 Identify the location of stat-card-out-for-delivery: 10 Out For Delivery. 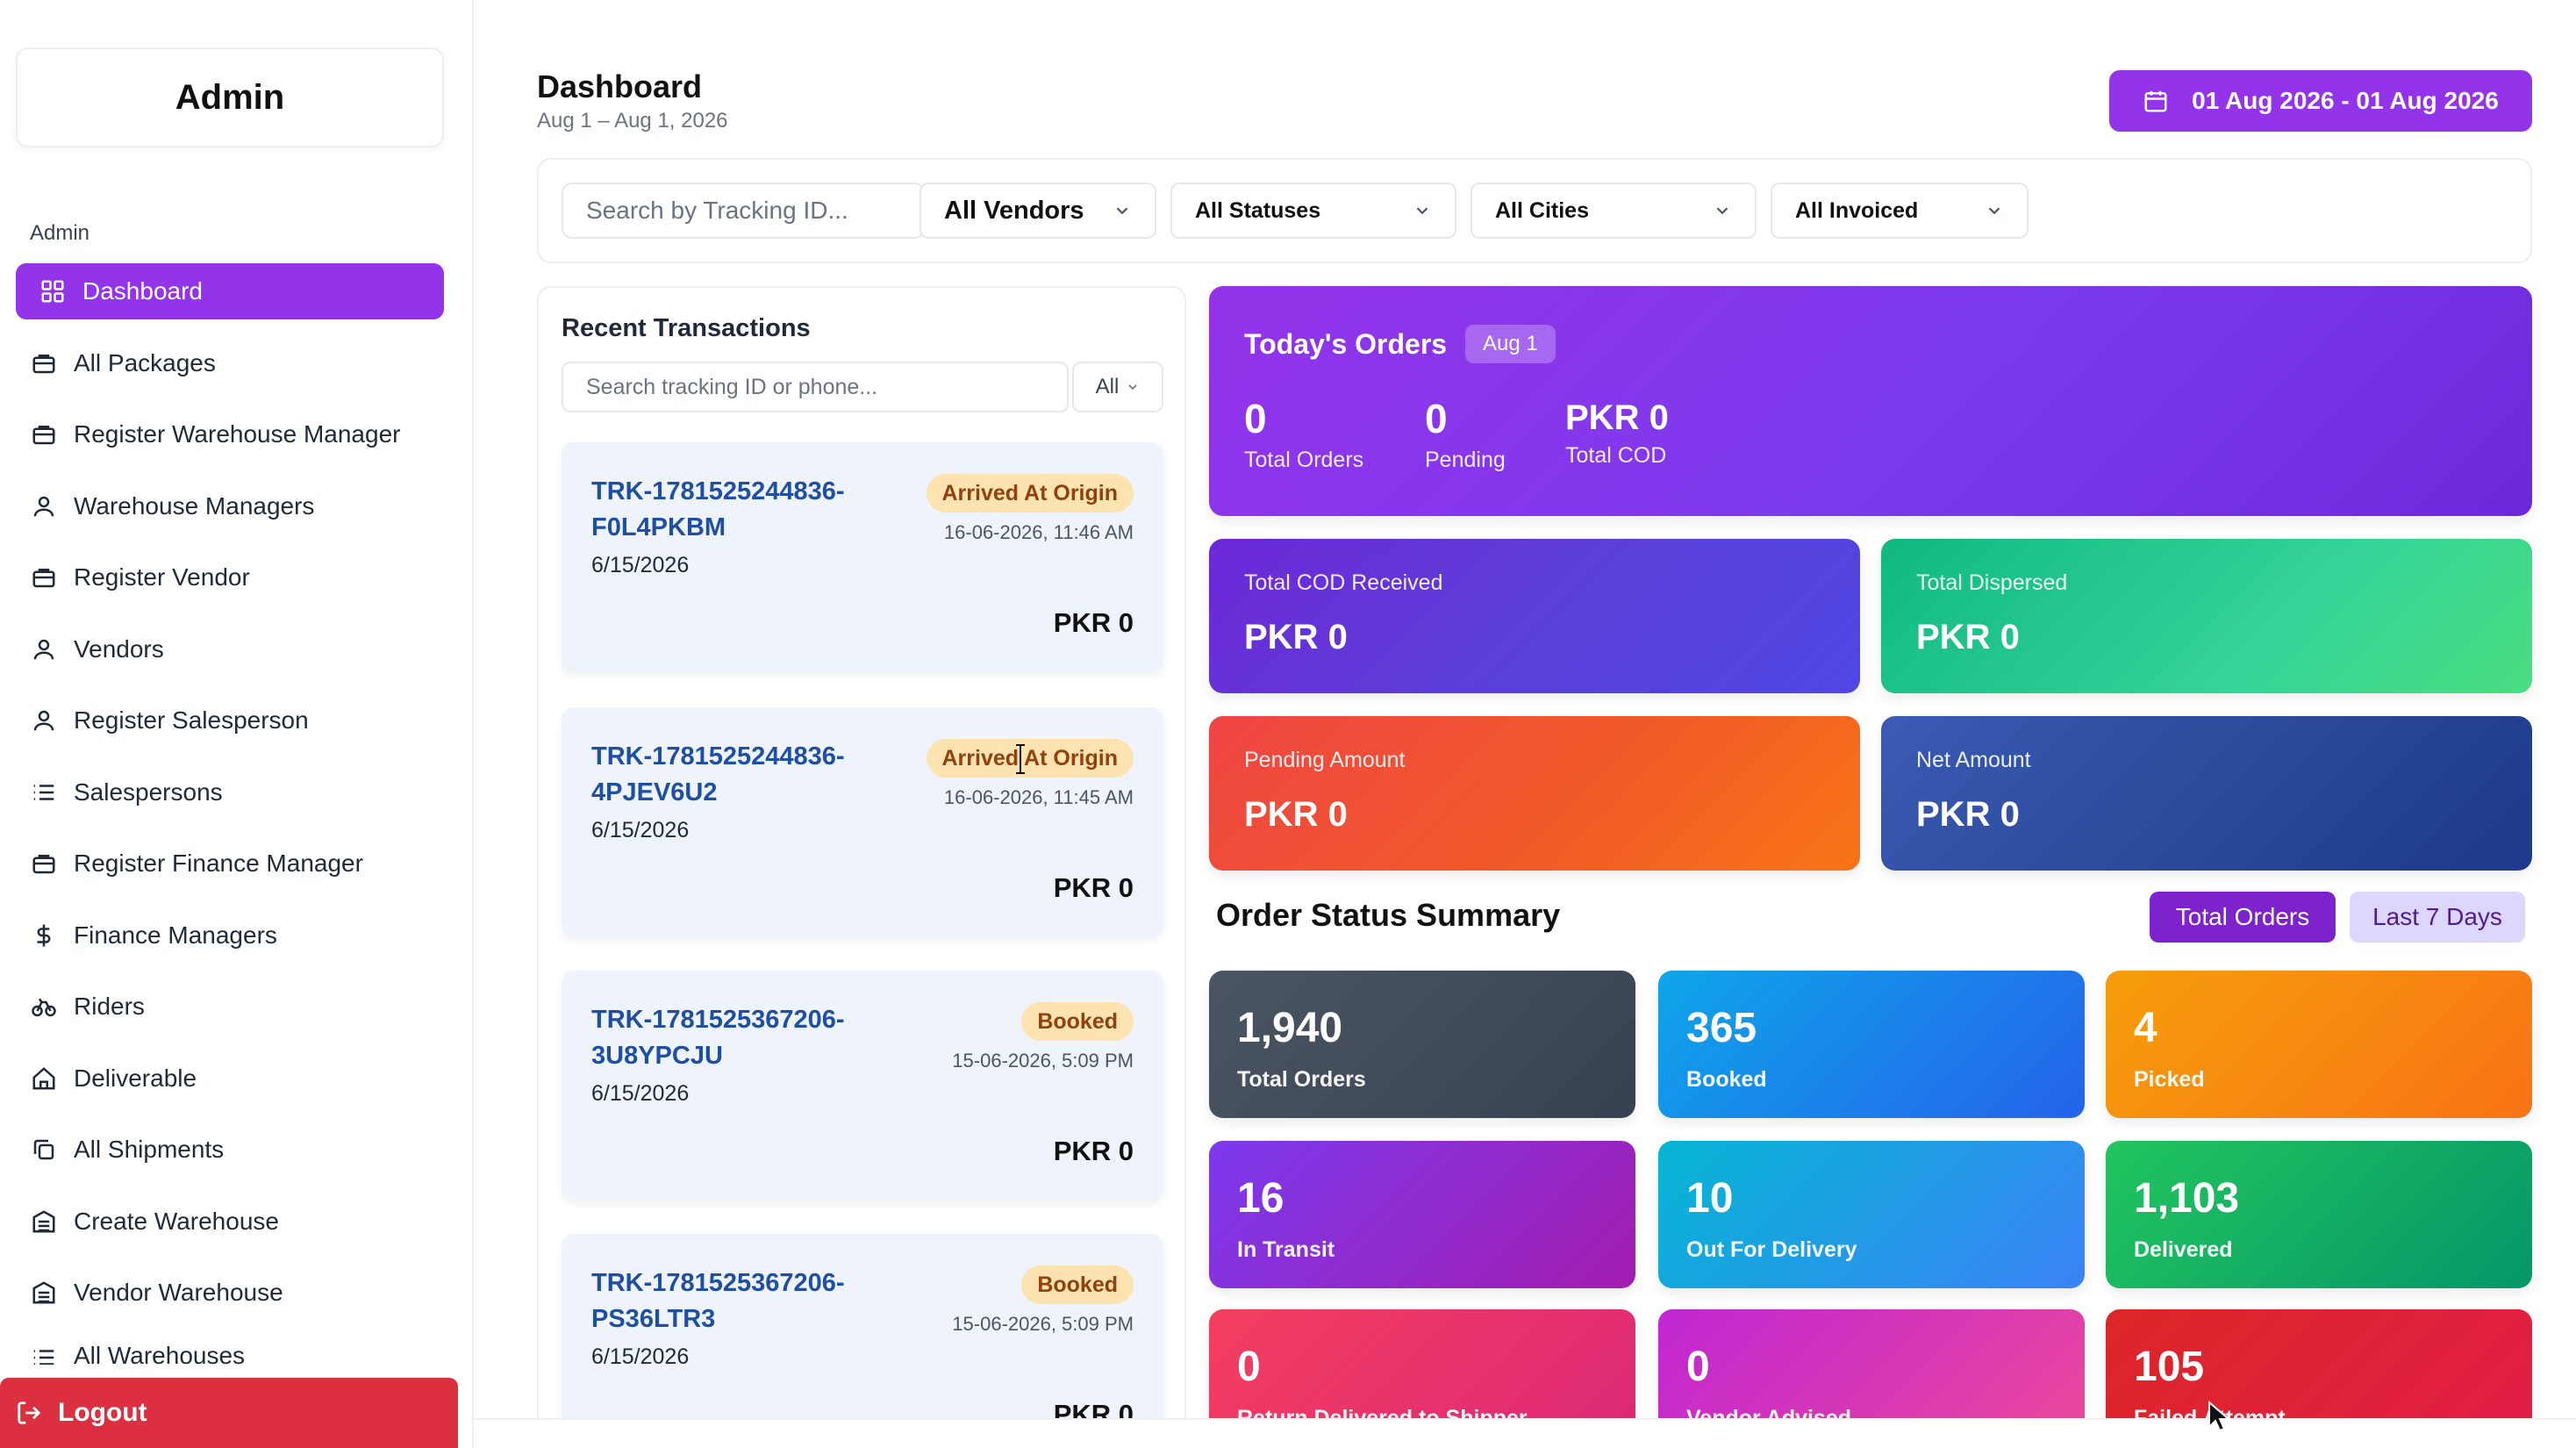
(1871, 1214).